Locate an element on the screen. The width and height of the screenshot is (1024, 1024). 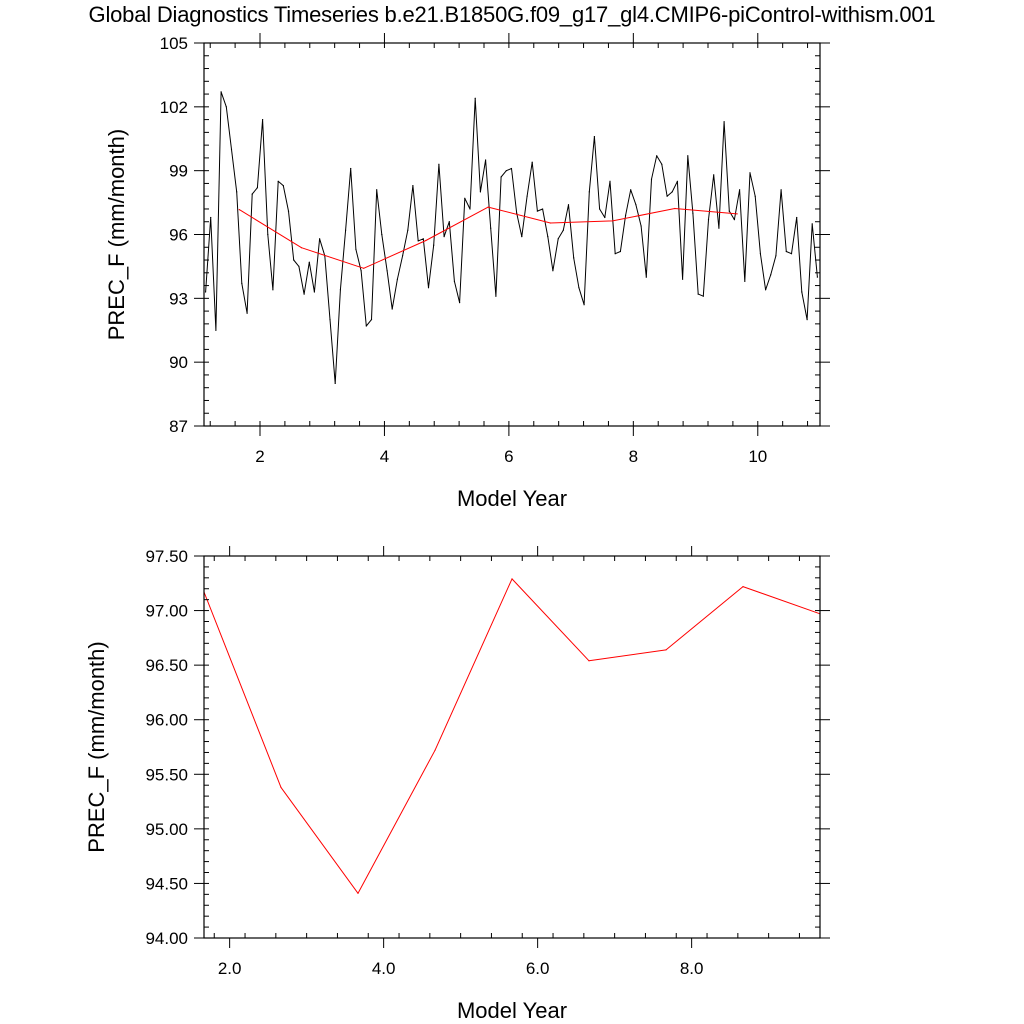
x-axis-label: Model Year is located at coordinates (512, 498).